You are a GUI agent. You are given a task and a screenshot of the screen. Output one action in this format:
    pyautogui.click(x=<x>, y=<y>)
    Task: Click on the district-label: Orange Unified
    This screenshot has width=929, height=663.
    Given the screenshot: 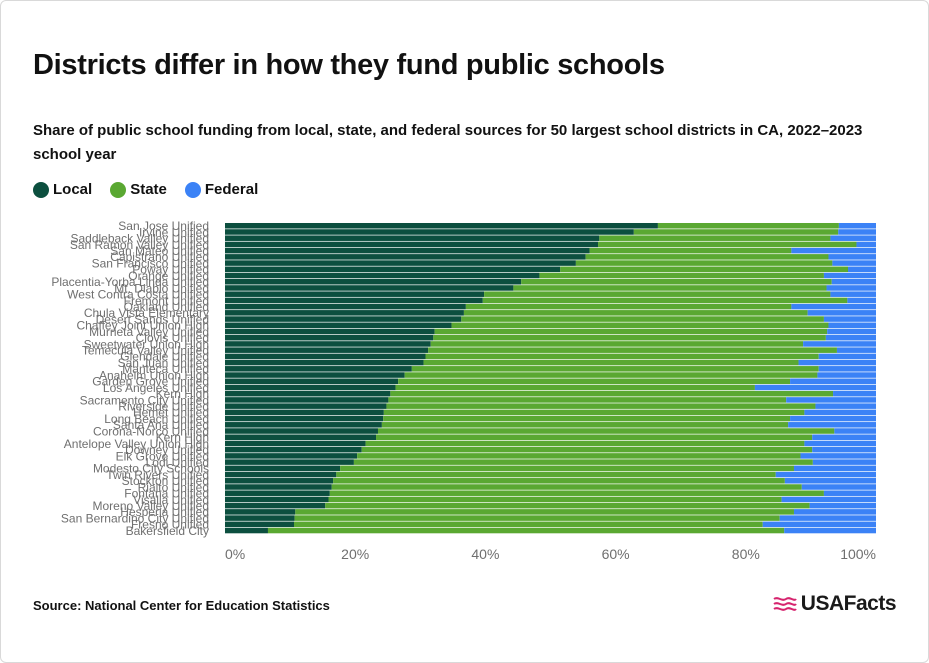 What is the action you would take?
    pyautogui.click(x=168, y=276)
    